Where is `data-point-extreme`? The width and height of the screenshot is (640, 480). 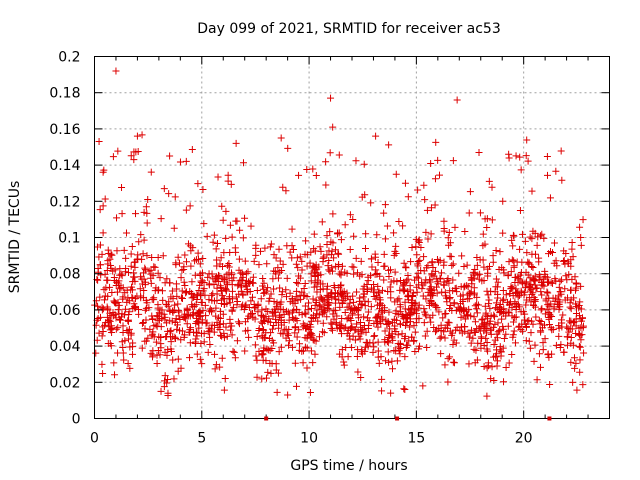
data-point-extreme is located at coordinates (288, 395).